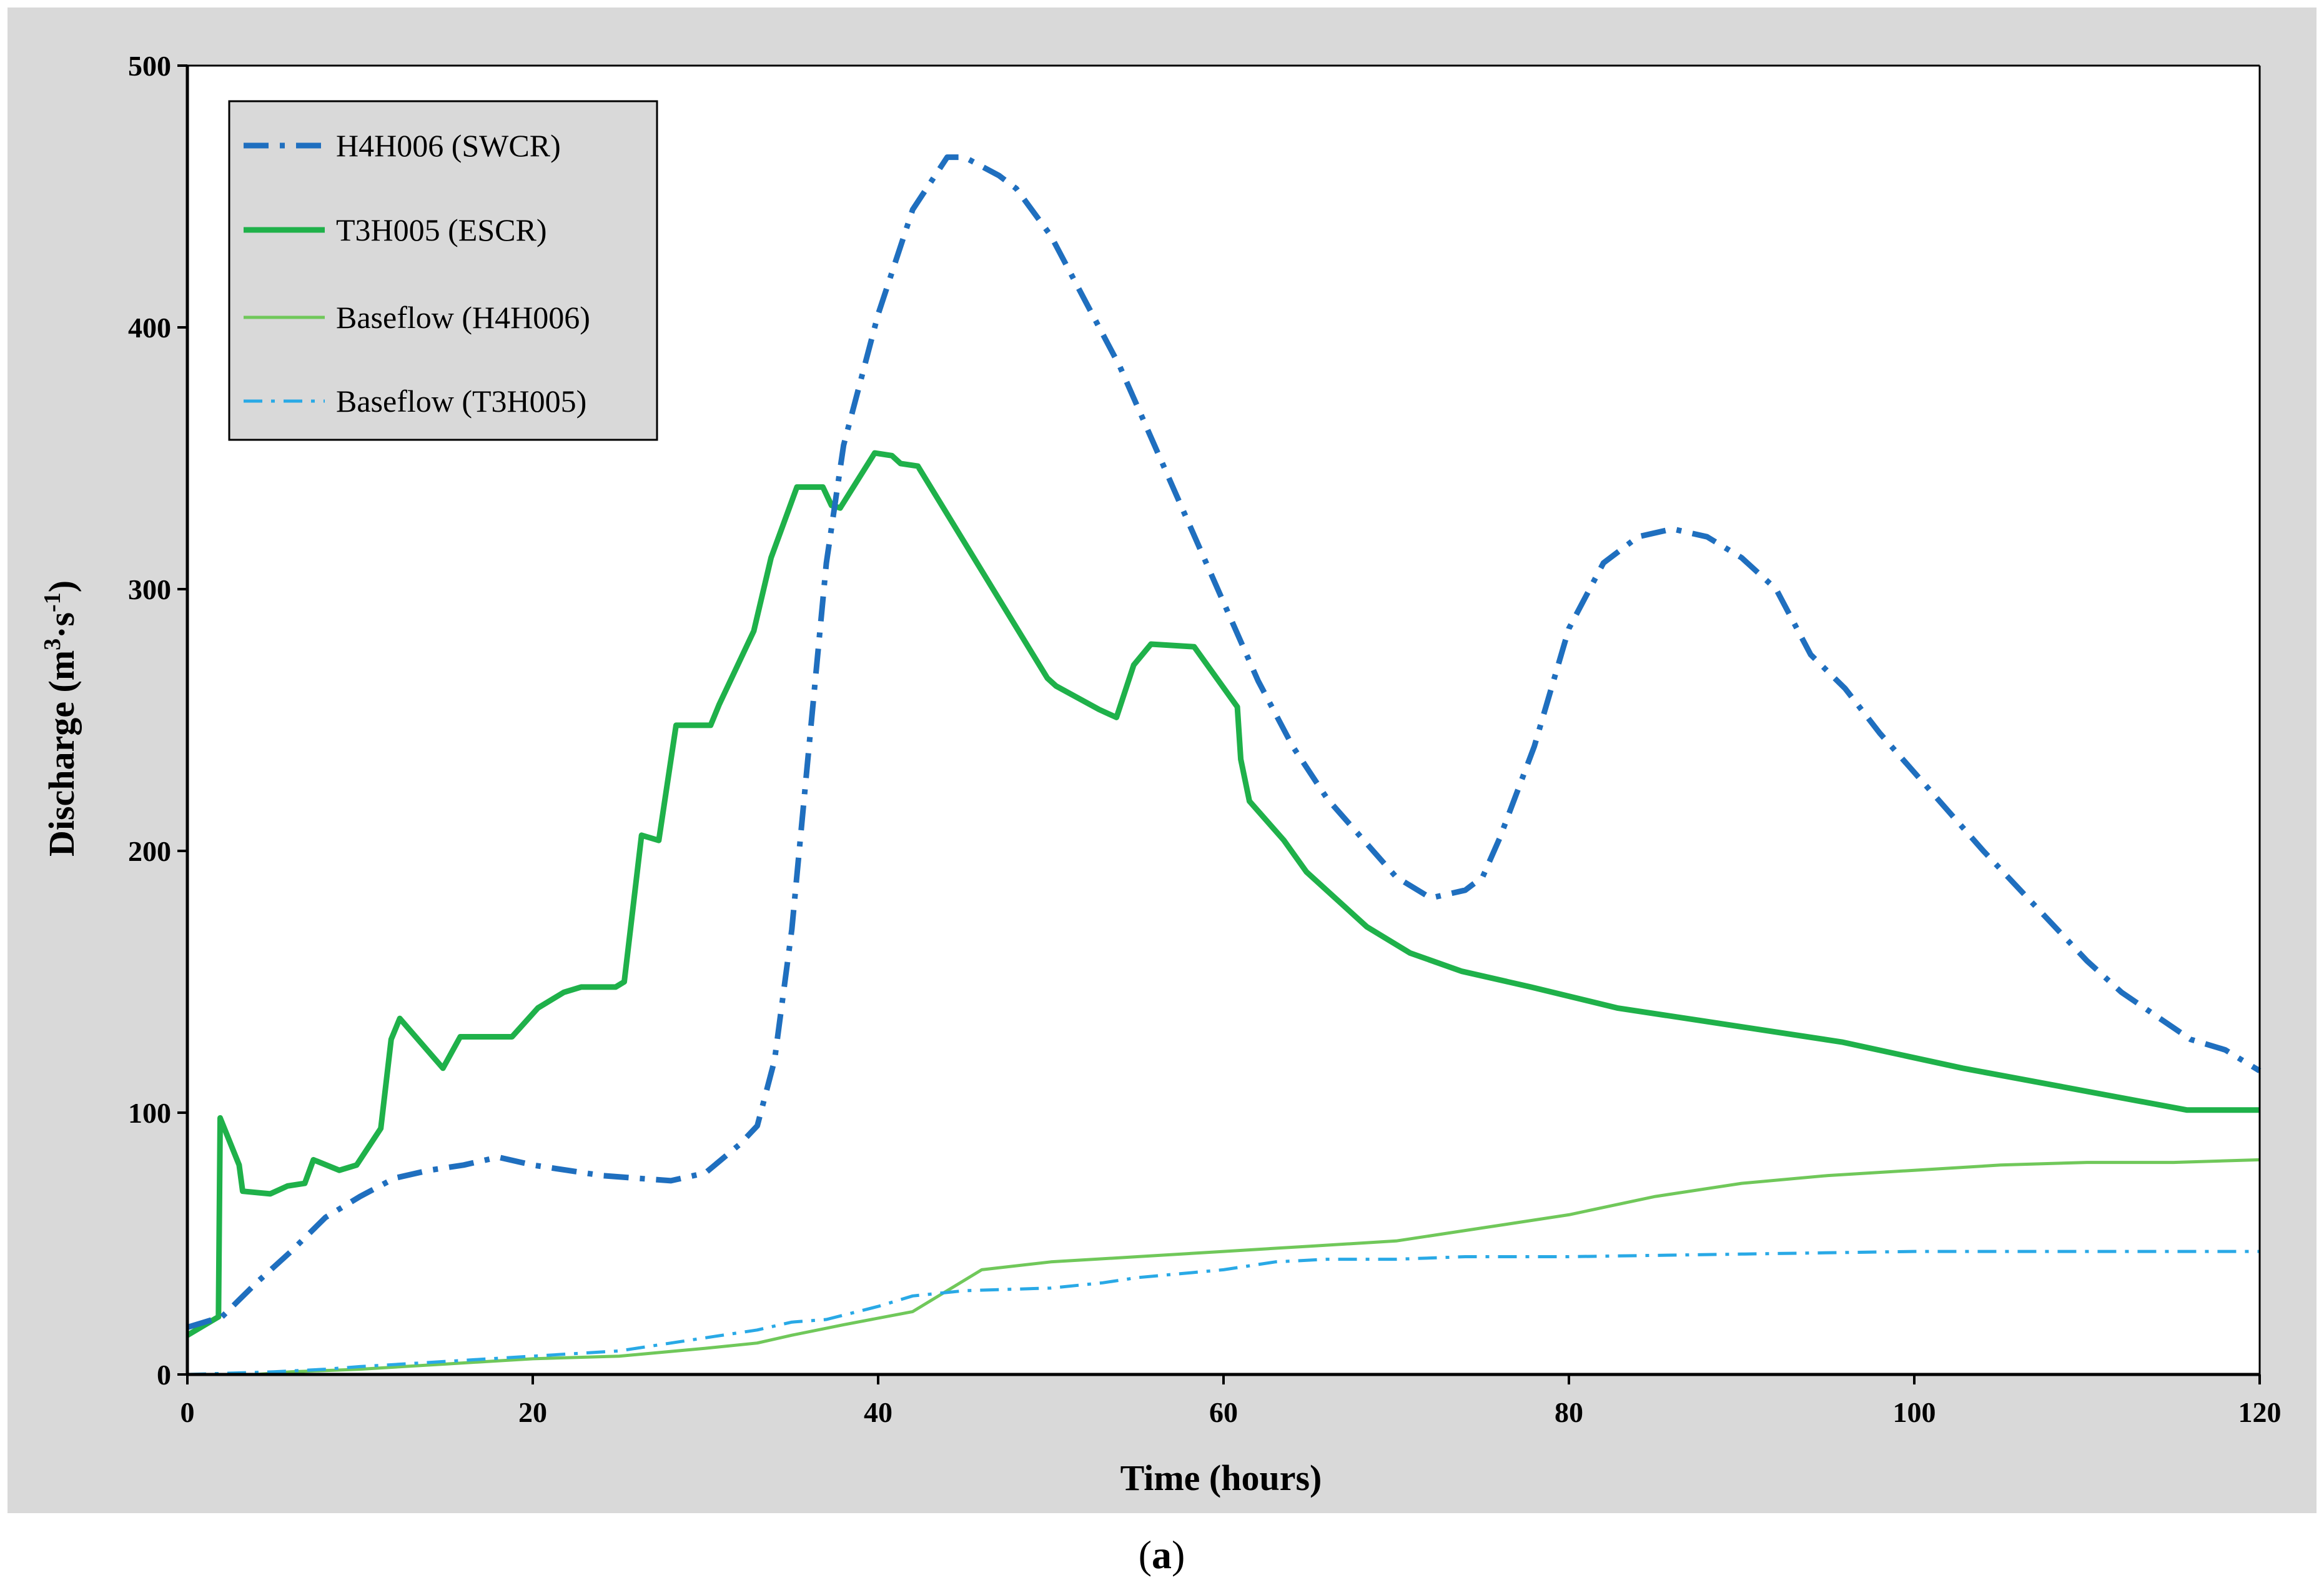  What do you see at coordinates (878, 1412) in the screenshot?
I see `x-tick-label: 40` at bounding box center [878, 1412].